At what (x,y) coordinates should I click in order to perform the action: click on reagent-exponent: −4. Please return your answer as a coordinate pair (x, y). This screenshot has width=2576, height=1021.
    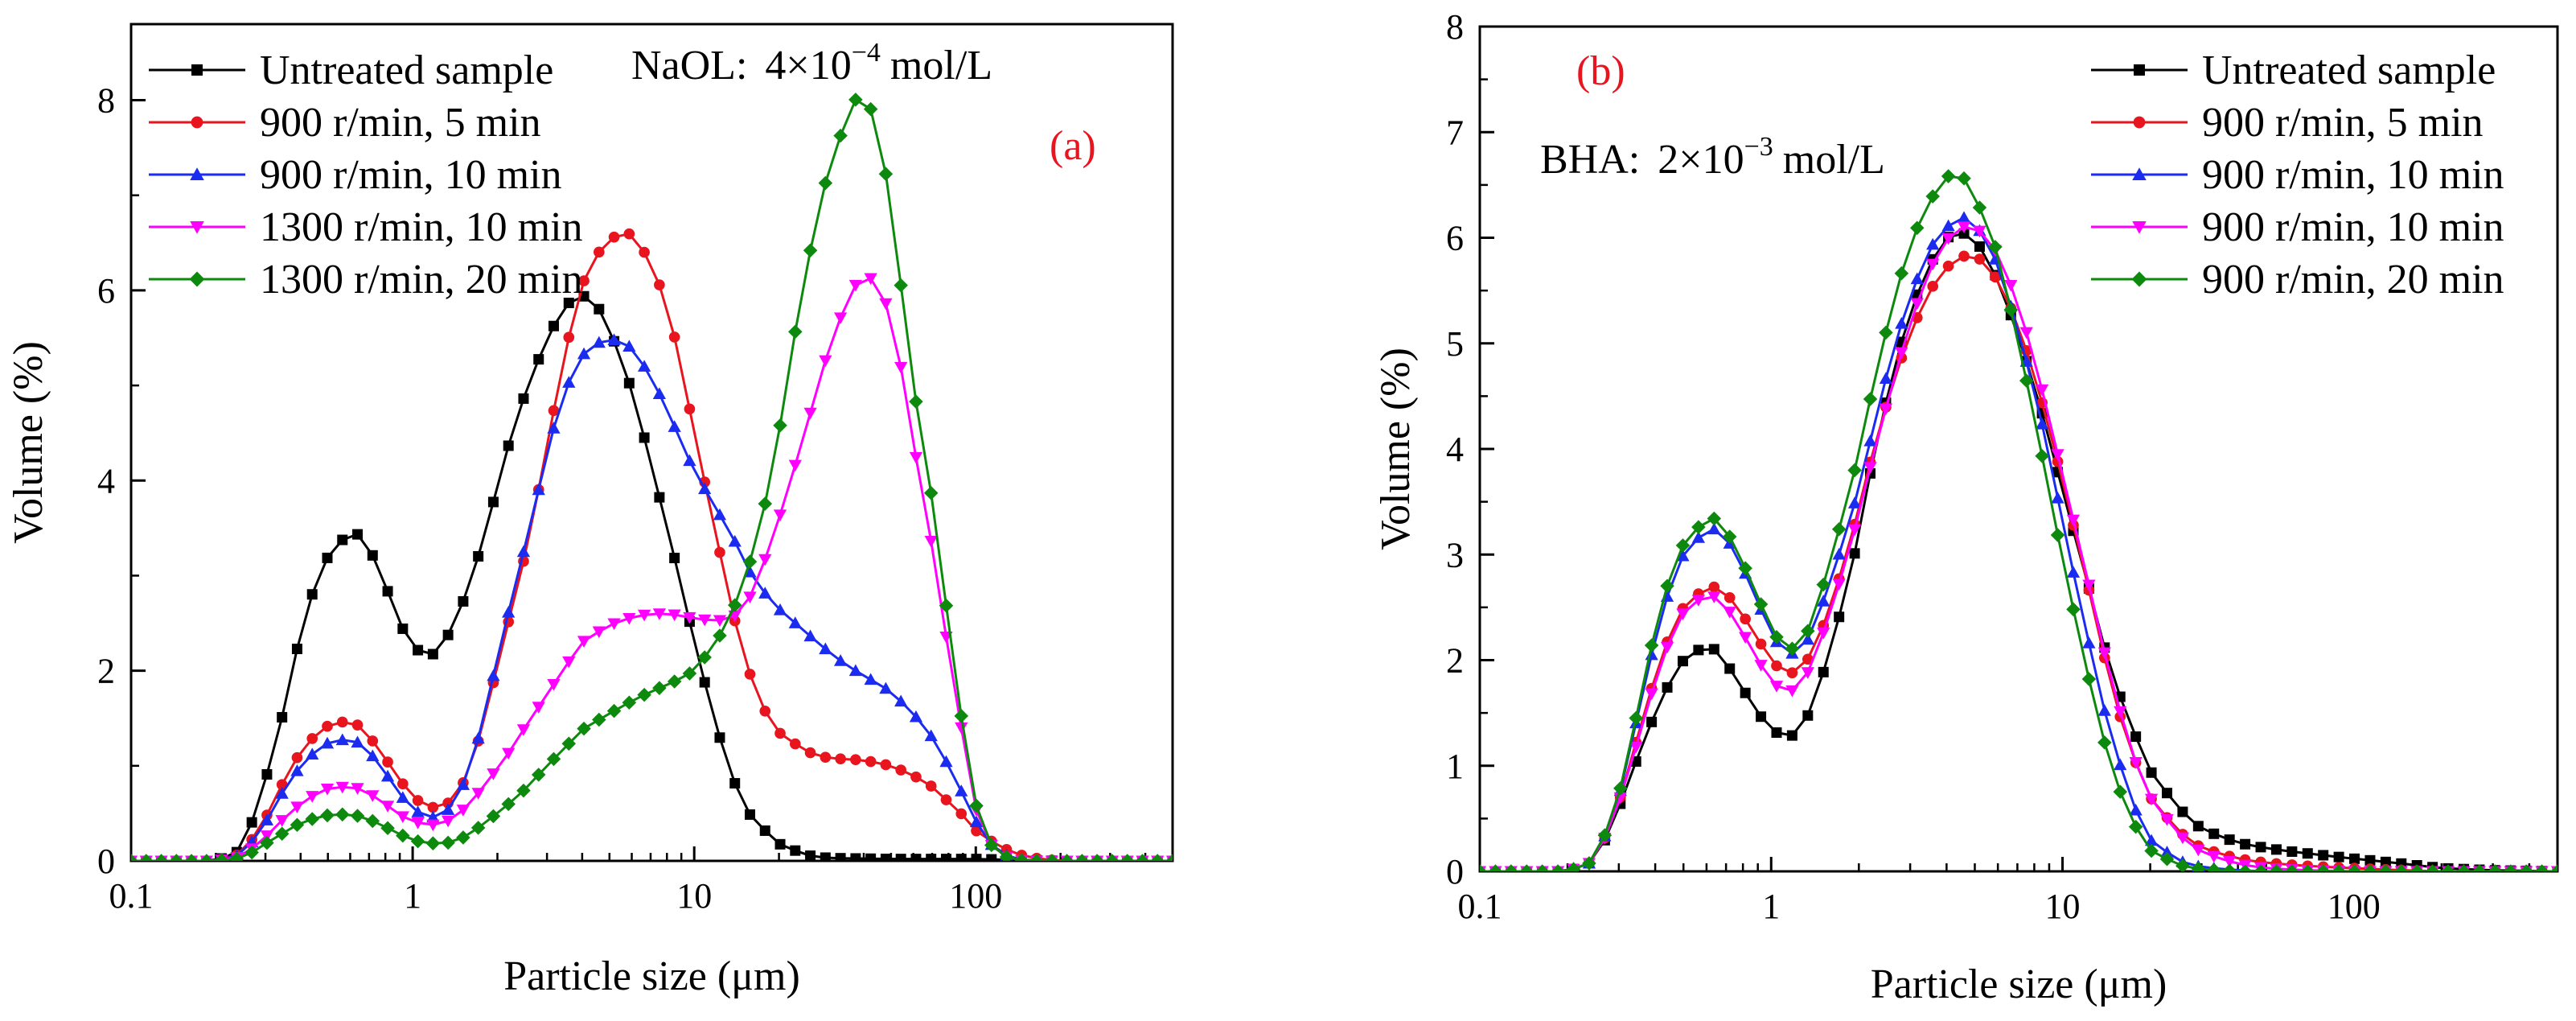
    Looking at the image, I should click on (866, 53).